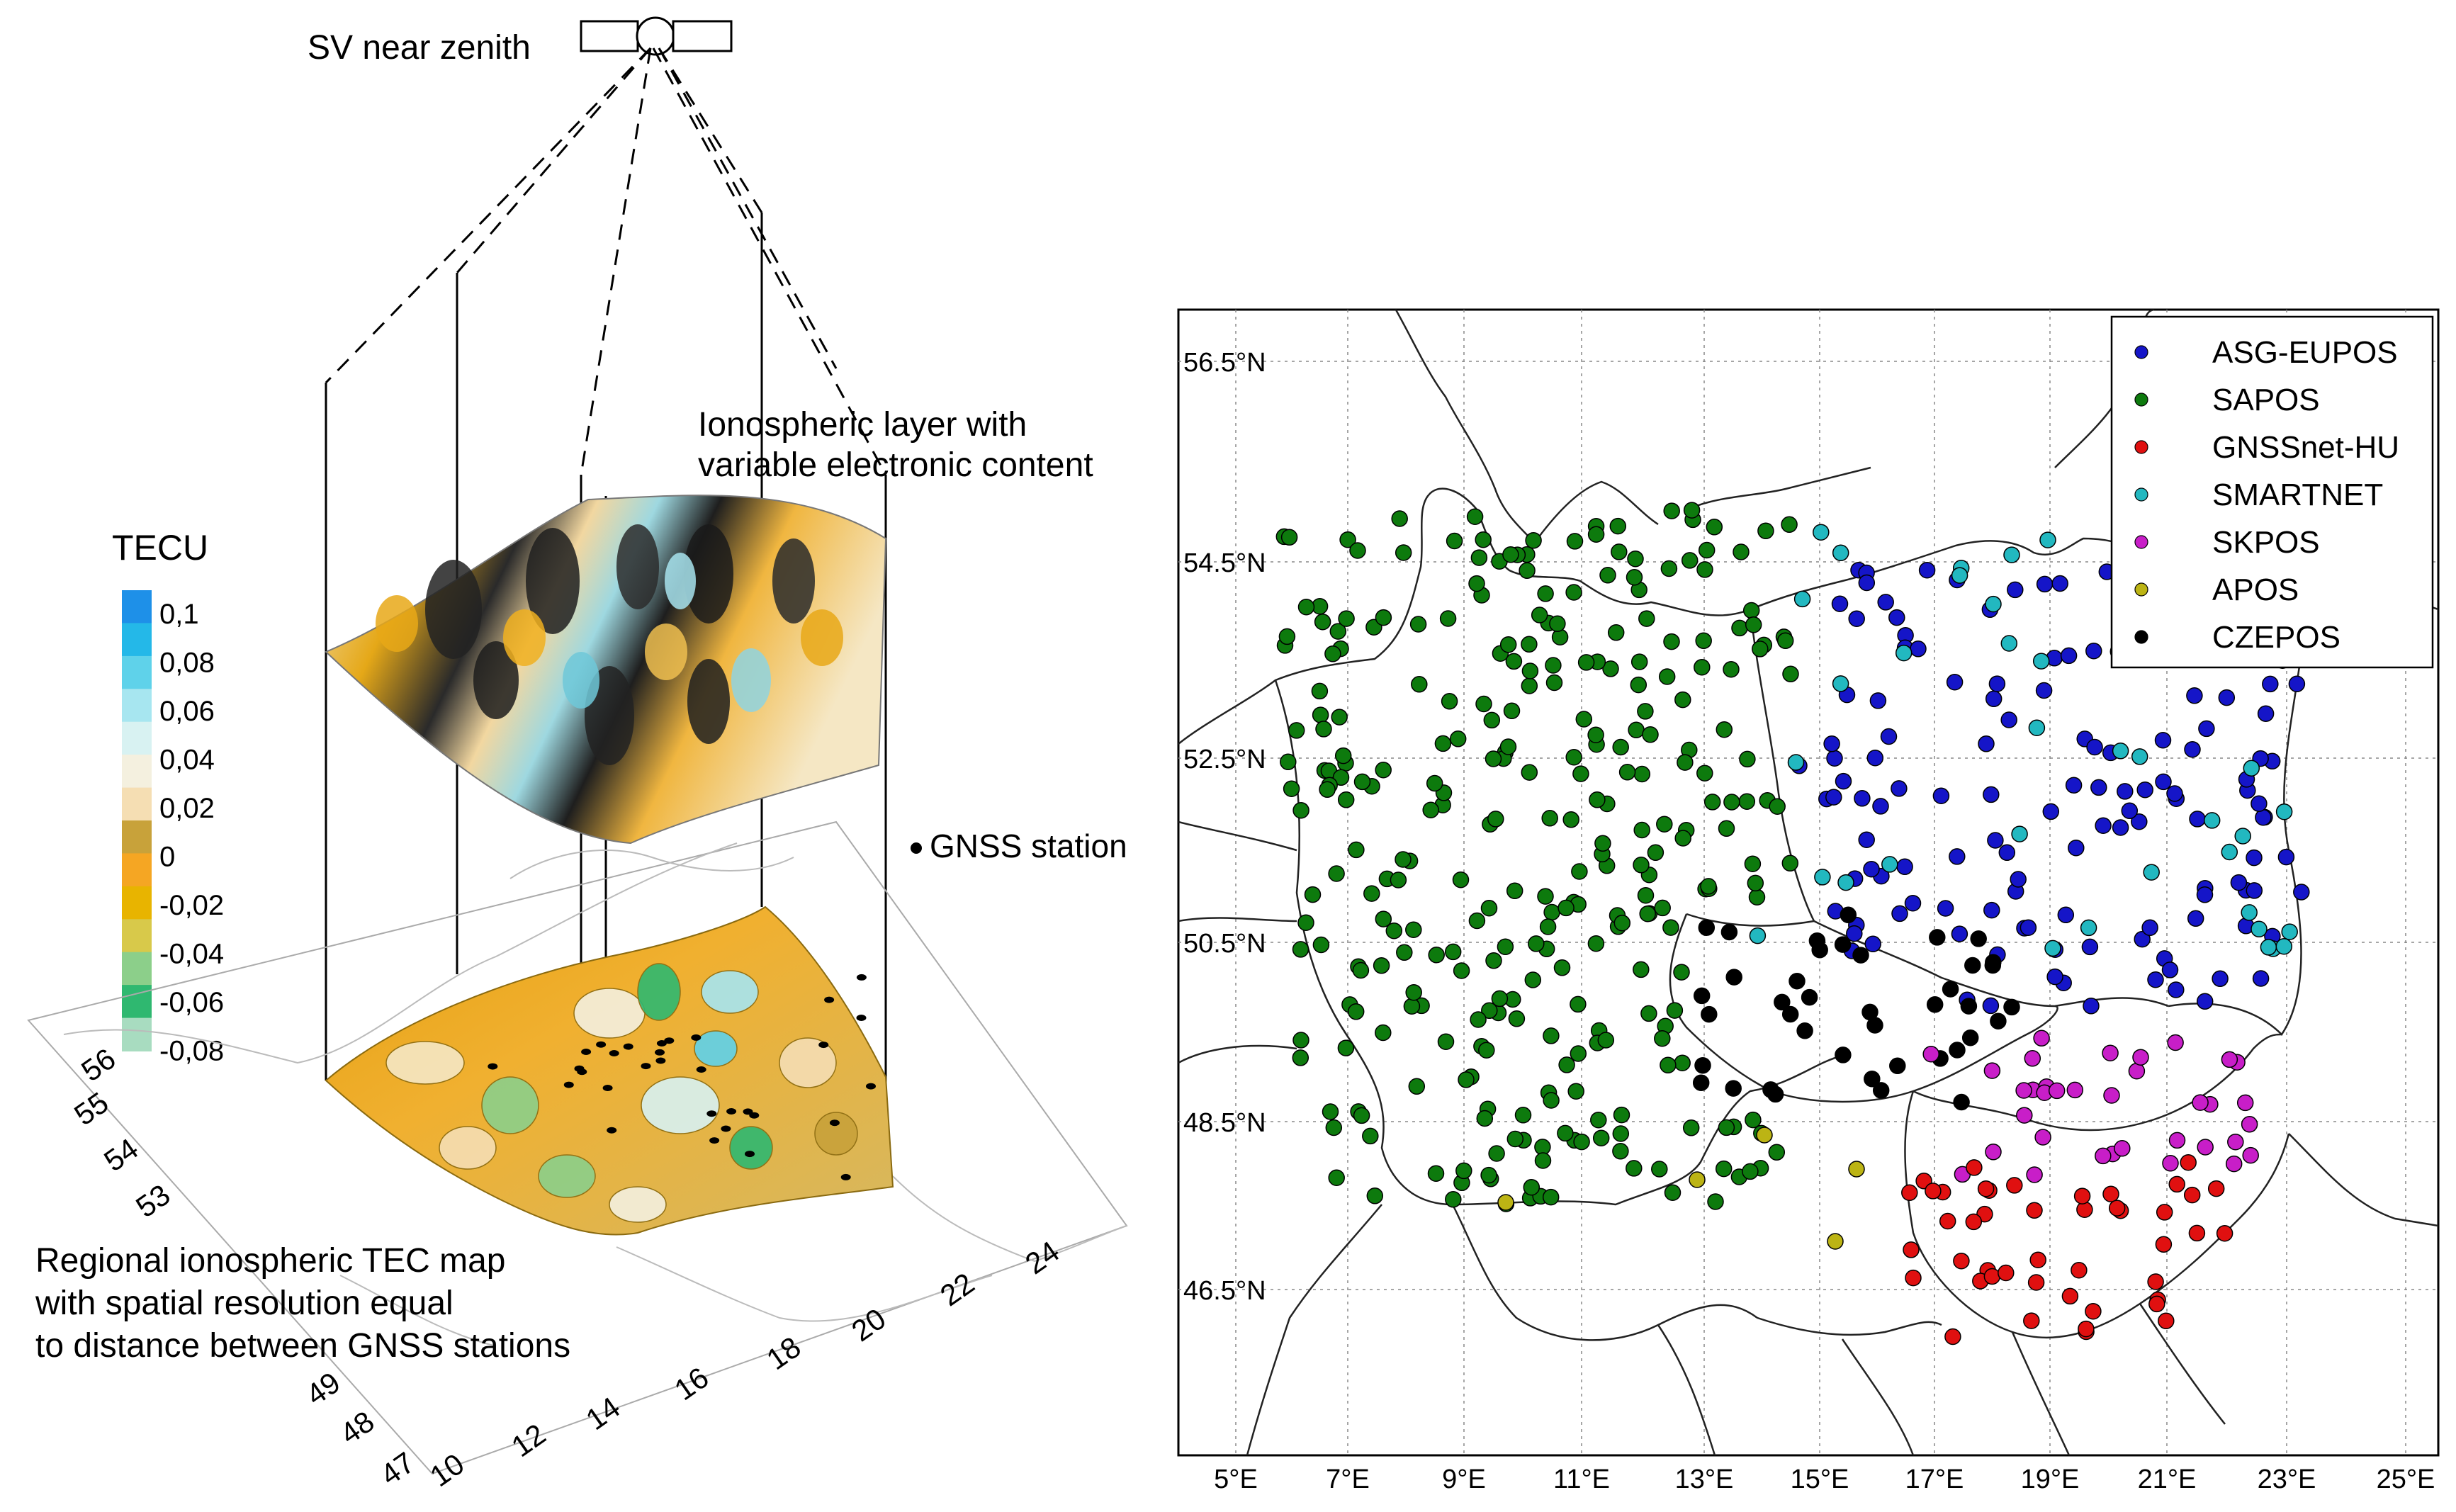  What do you see at coordinates (2305, 352) in the screenshot?
I see `legend-entry: ASG-EUPOS` at bounding box center [2305, 352].